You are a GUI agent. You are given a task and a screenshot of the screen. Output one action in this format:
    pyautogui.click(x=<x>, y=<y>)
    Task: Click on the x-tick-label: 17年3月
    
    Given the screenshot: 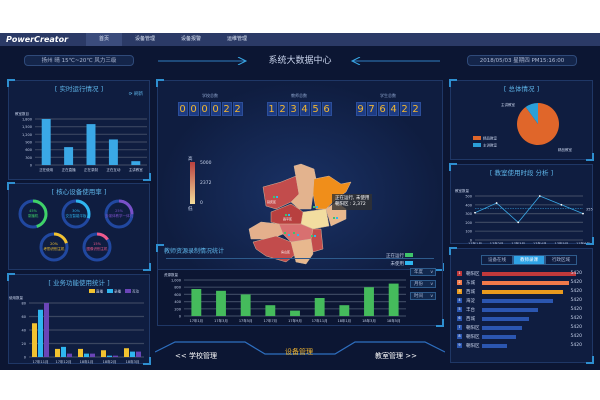 What is the action you would take?
    pyautogui.click(x=518, y=242)
    